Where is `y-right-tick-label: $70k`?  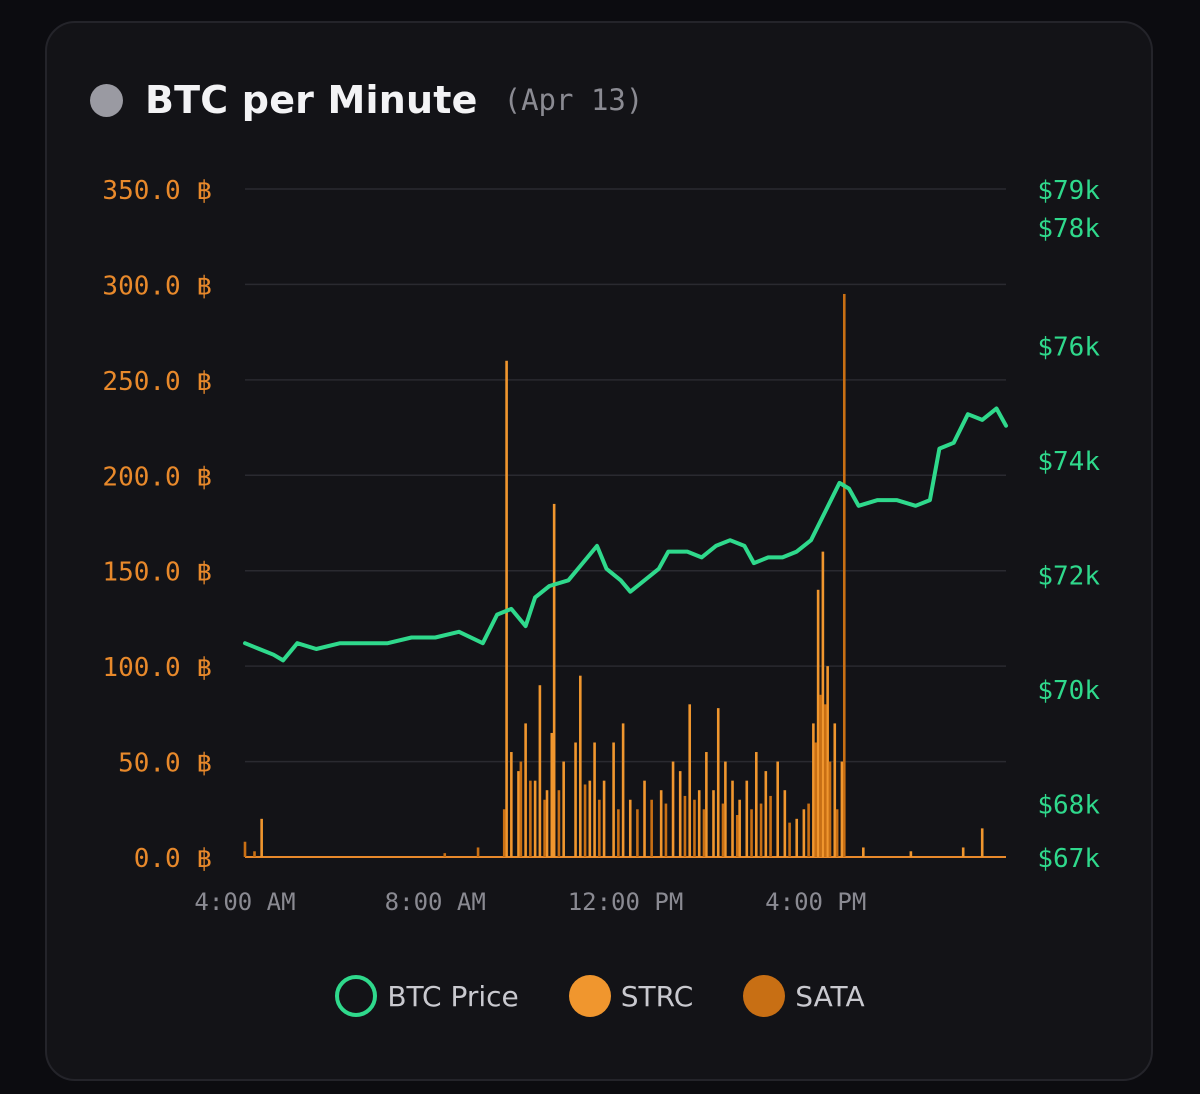 y-right-tick-label: $70k is located at coordinates (1068, 691).